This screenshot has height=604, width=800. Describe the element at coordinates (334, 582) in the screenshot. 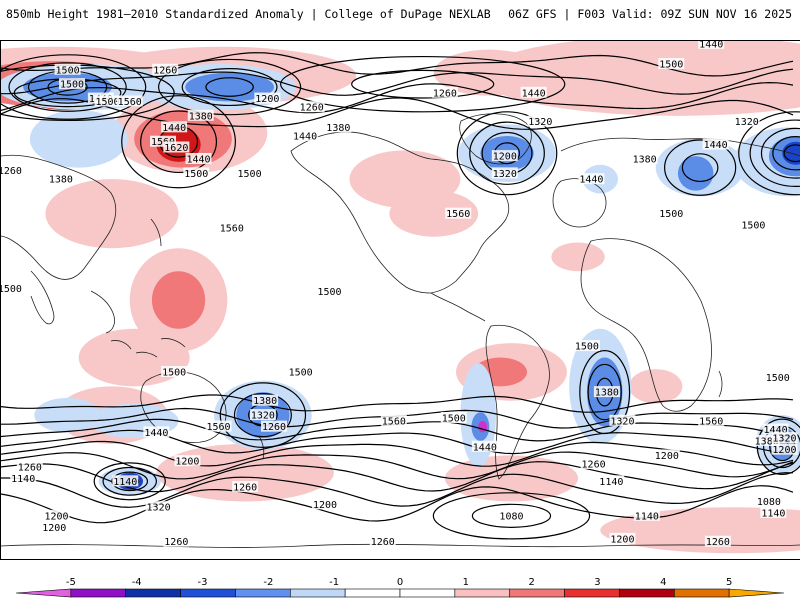

I see `colorbar-tick-label: -1` at that location.